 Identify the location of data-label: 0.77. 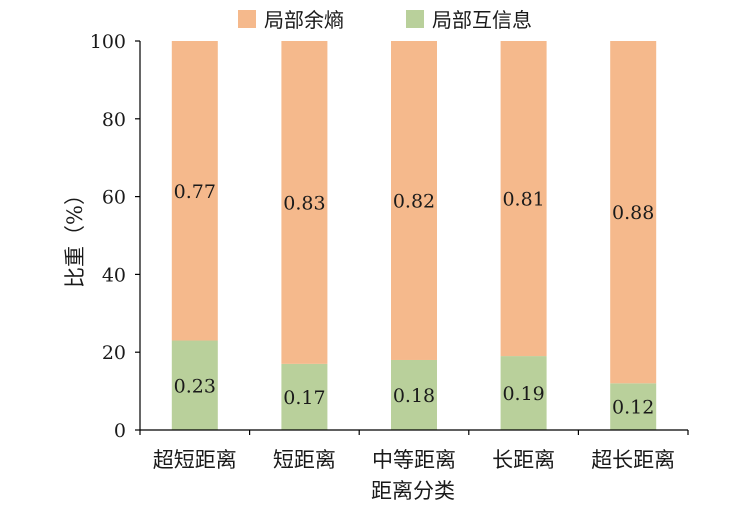
(195, 192).